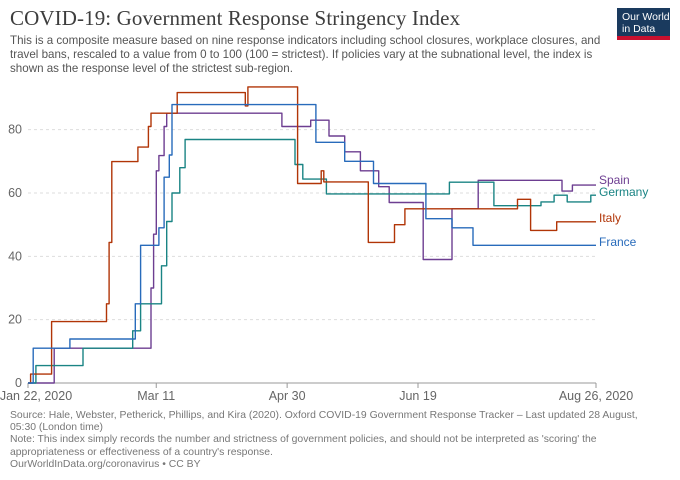 This screenshot has height=480, width=680. What do you see at coordinates (596, 396) in the screenshot?
I see `x-tick-label: Aug 26, 2020` at bounding box center [596, 396].